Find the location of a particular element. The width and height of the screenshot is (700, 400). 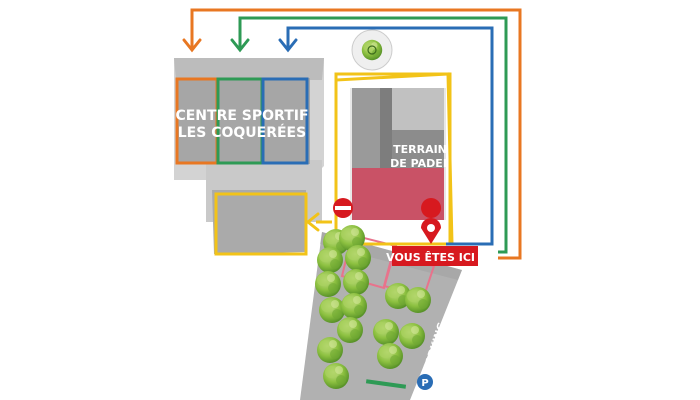

padel-zone: TERRAIN DE PADEL is located at coordinates (400, 154).